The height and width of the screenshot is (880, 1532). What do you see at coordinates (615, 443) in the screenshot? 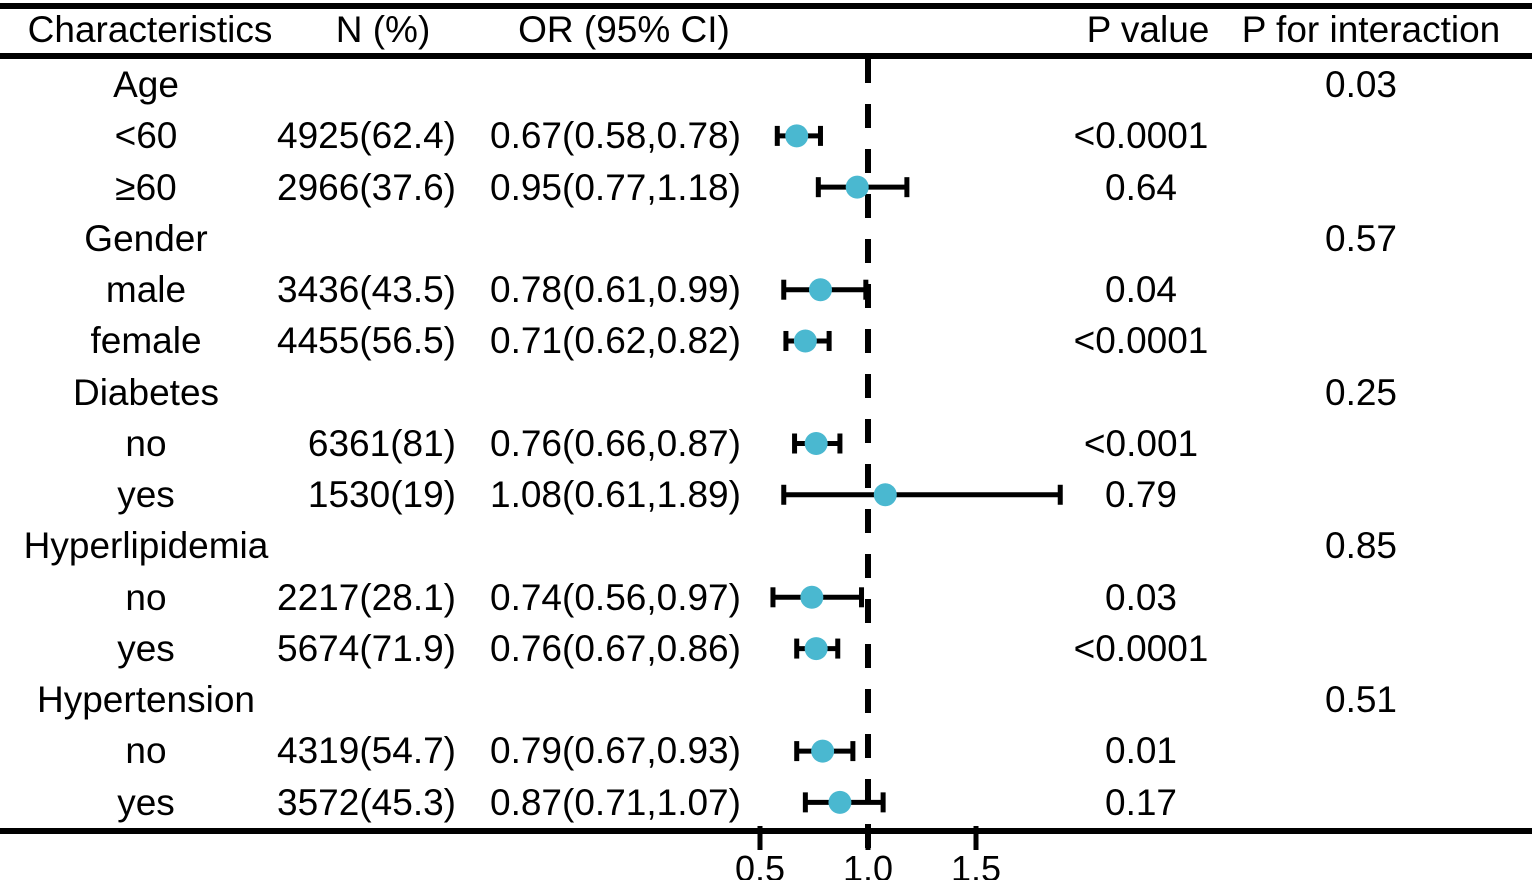
I see `or-ci-value: 0.76(0.66,0.87)` at bounding box center [615, 443].